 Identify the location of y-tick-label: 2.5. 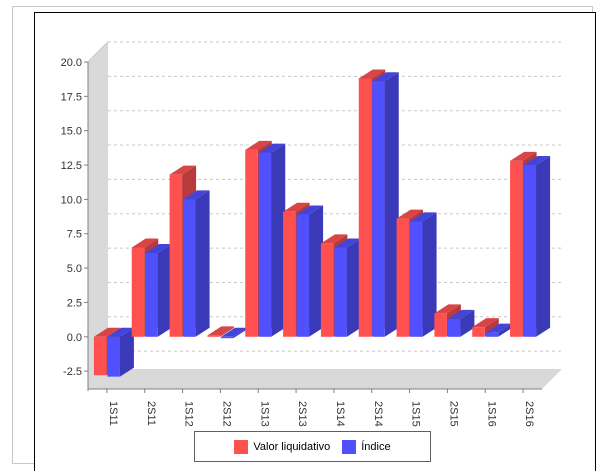
(74, 303).